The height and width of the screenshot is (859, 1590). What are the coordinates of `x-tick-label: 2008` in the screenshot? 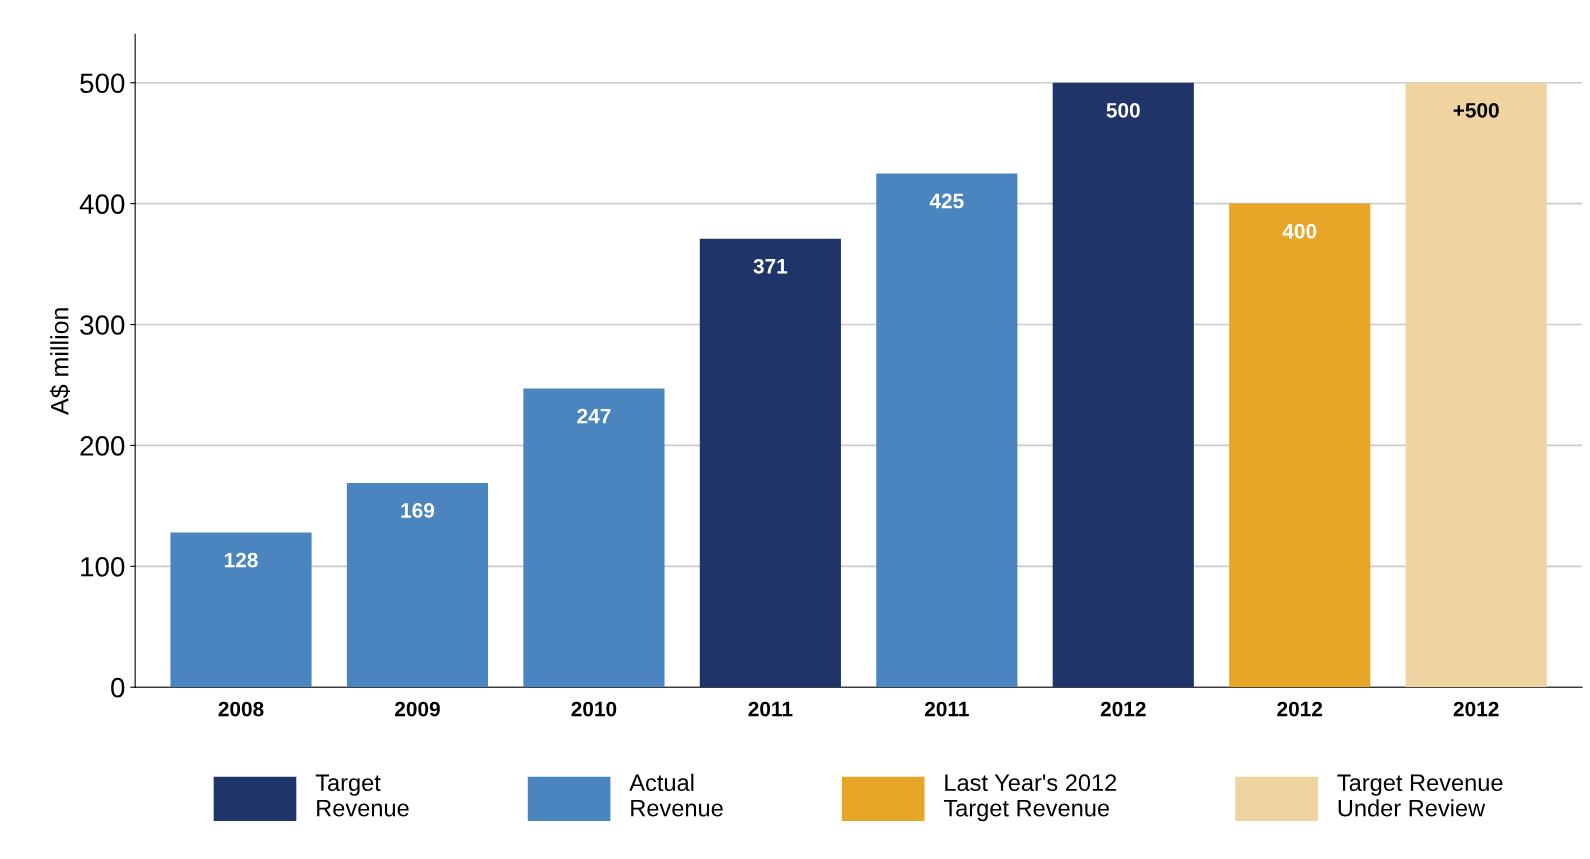 It's located at (241, 709).